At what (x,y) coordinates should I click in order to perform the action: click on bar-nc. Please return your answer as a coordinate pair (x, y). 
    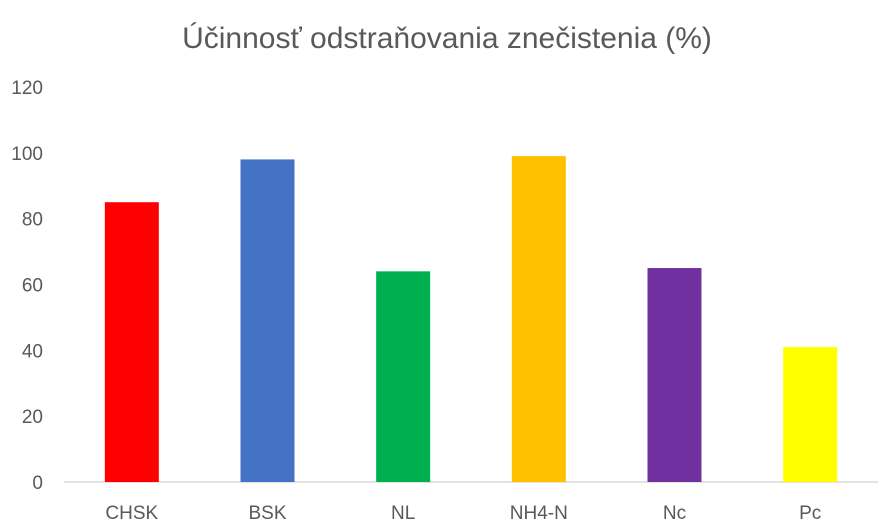
    Looking at the image, I should click on (674, 375).